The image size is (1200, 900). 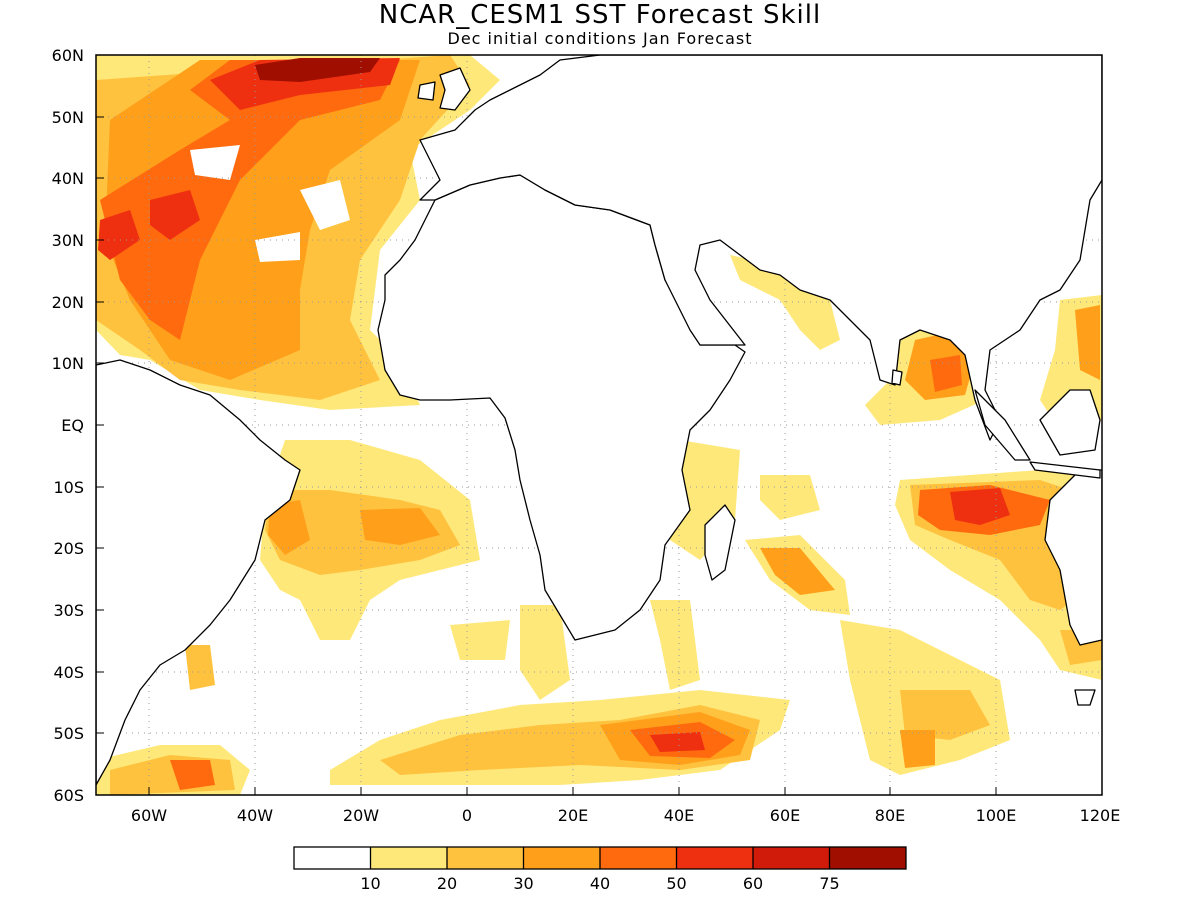 What do you see at coordinates (455, 89) in the screenshot?
I see `coastline-uk` at bounding box center [455, 89].